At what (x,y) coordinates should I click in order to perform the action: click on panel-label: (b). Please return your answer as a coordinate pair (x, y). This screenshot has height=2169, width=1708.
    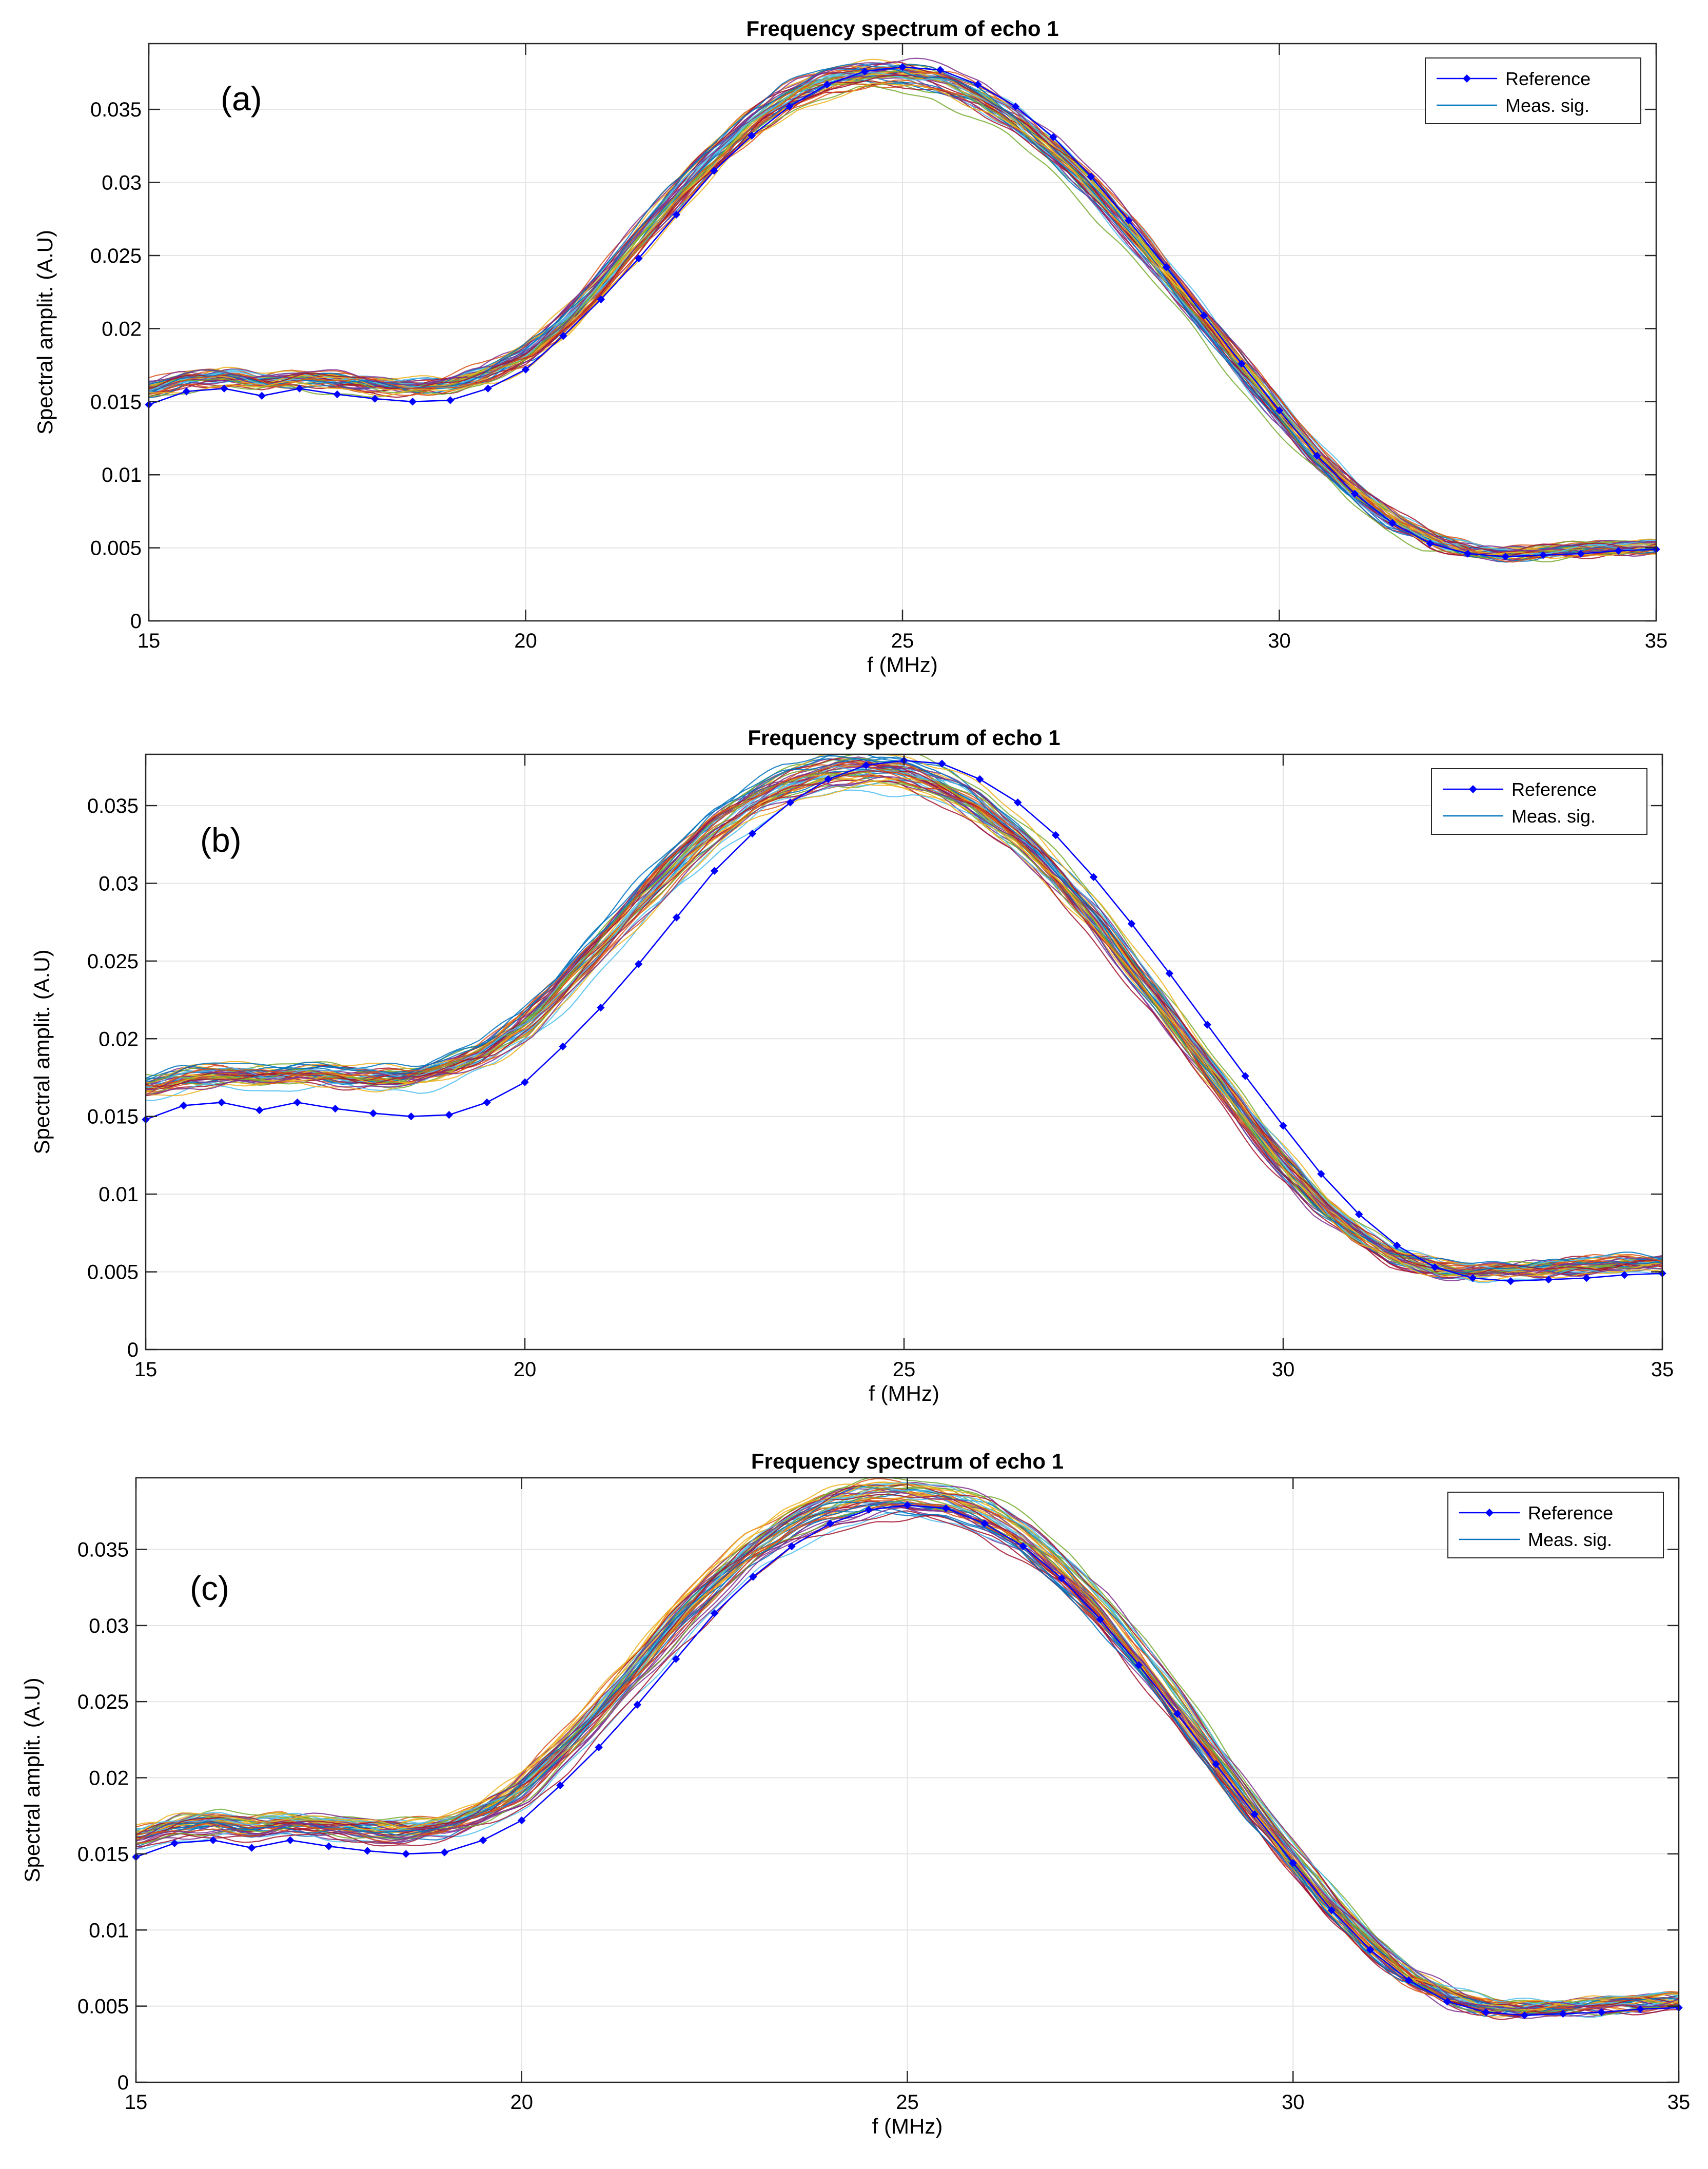
    Looking at the image, I should click on (221, 840).